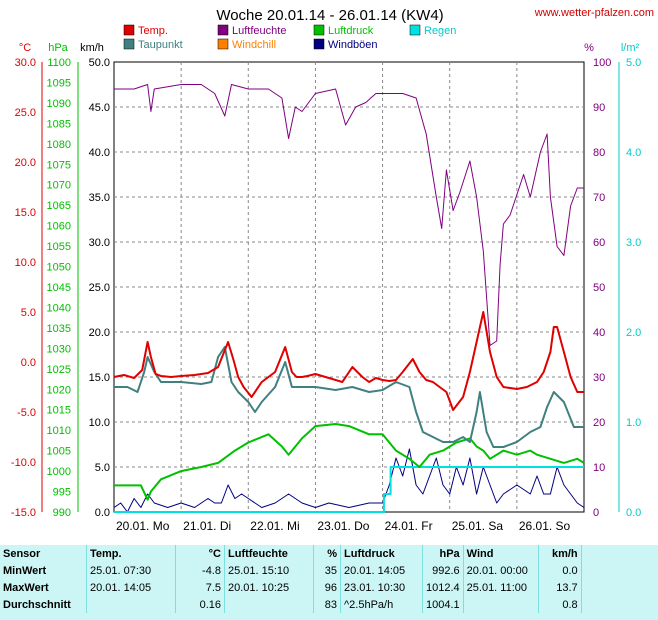 The height and width of the screenshot is (620, 658). Describe the element at coordinates (599, 378) in the screenshot. I see `humidity-tick-label: 30` at that location.